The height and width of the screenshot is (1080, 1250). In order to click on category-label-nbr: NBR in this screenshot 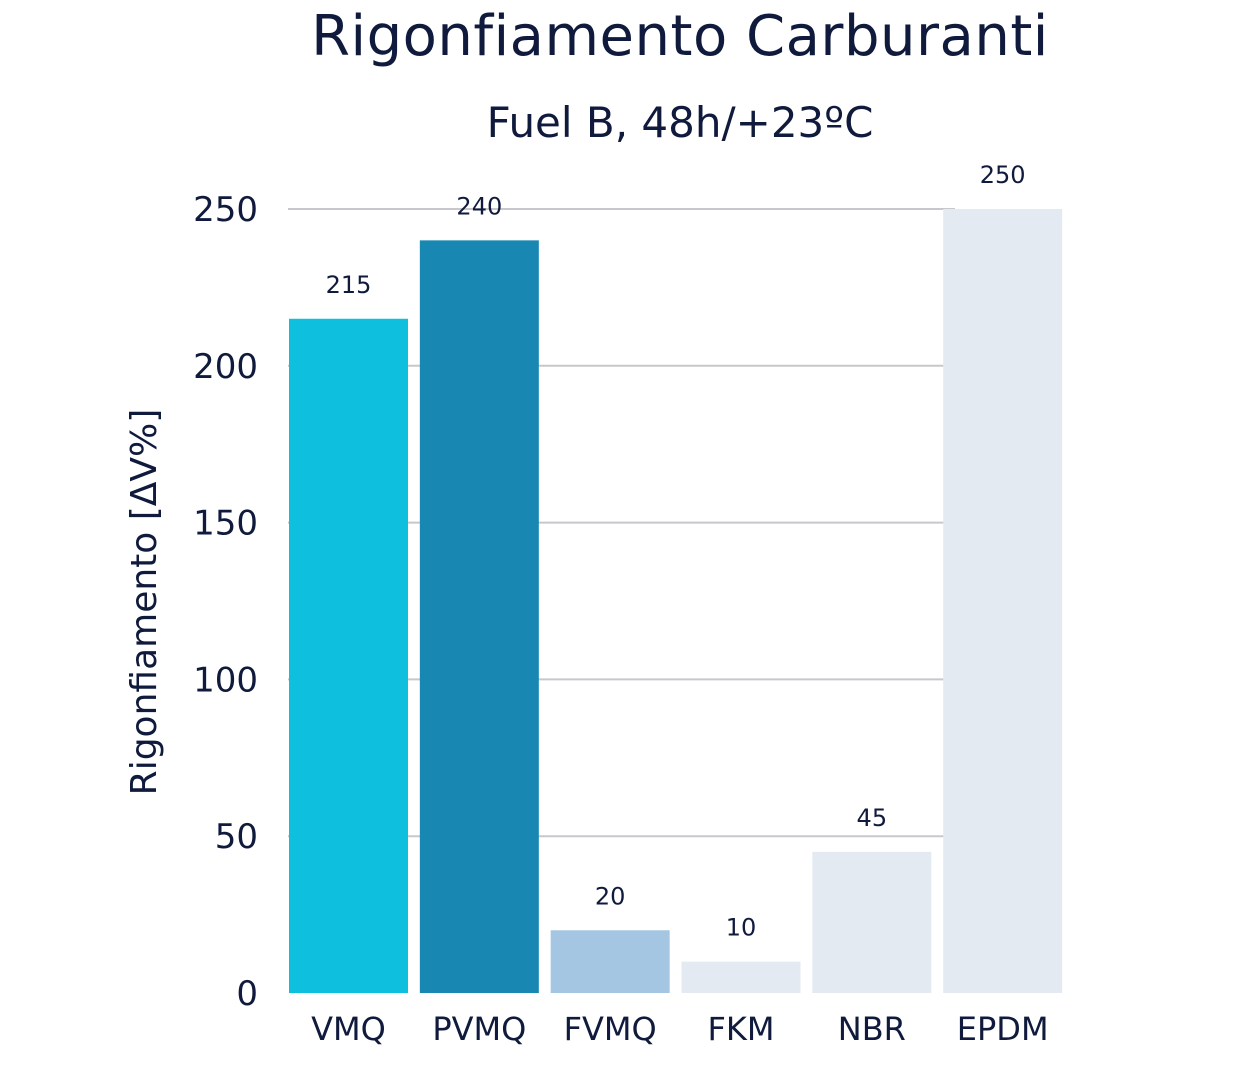, I will do `click(872, 1029)`.